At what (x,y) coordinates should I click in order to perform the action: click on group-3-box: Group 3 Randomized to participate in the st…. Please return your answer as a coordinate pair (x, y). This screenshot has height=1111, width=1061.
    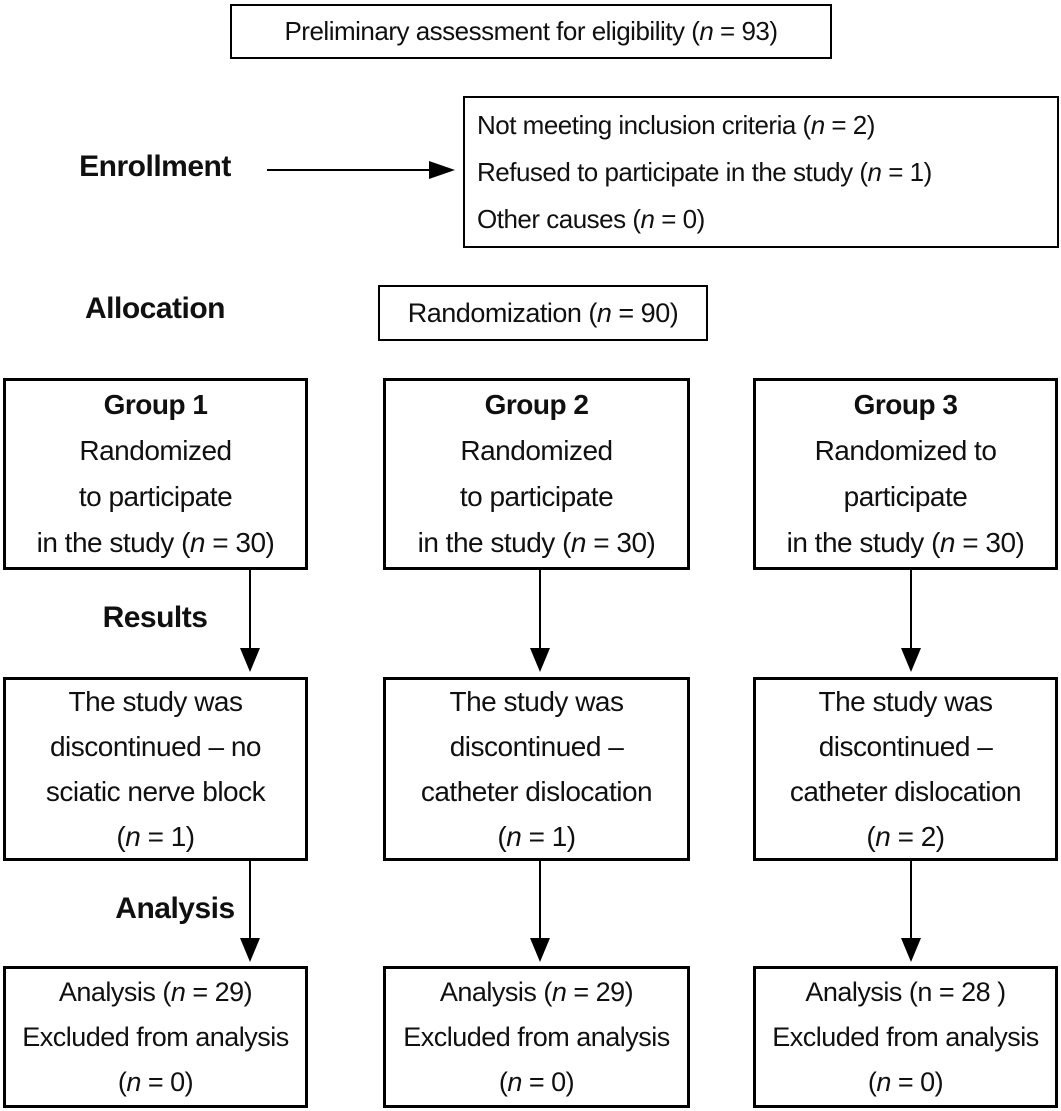
    Looking at the image, I should click on (905, 474).